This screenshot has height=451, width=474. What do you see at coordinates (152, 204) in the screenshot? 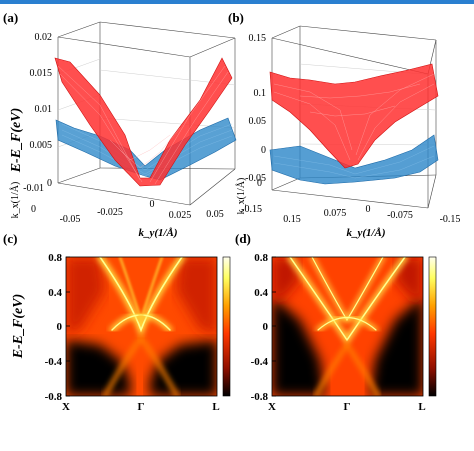
I see `panel-a-x-tick: 0` at bounding box center [152, 204].